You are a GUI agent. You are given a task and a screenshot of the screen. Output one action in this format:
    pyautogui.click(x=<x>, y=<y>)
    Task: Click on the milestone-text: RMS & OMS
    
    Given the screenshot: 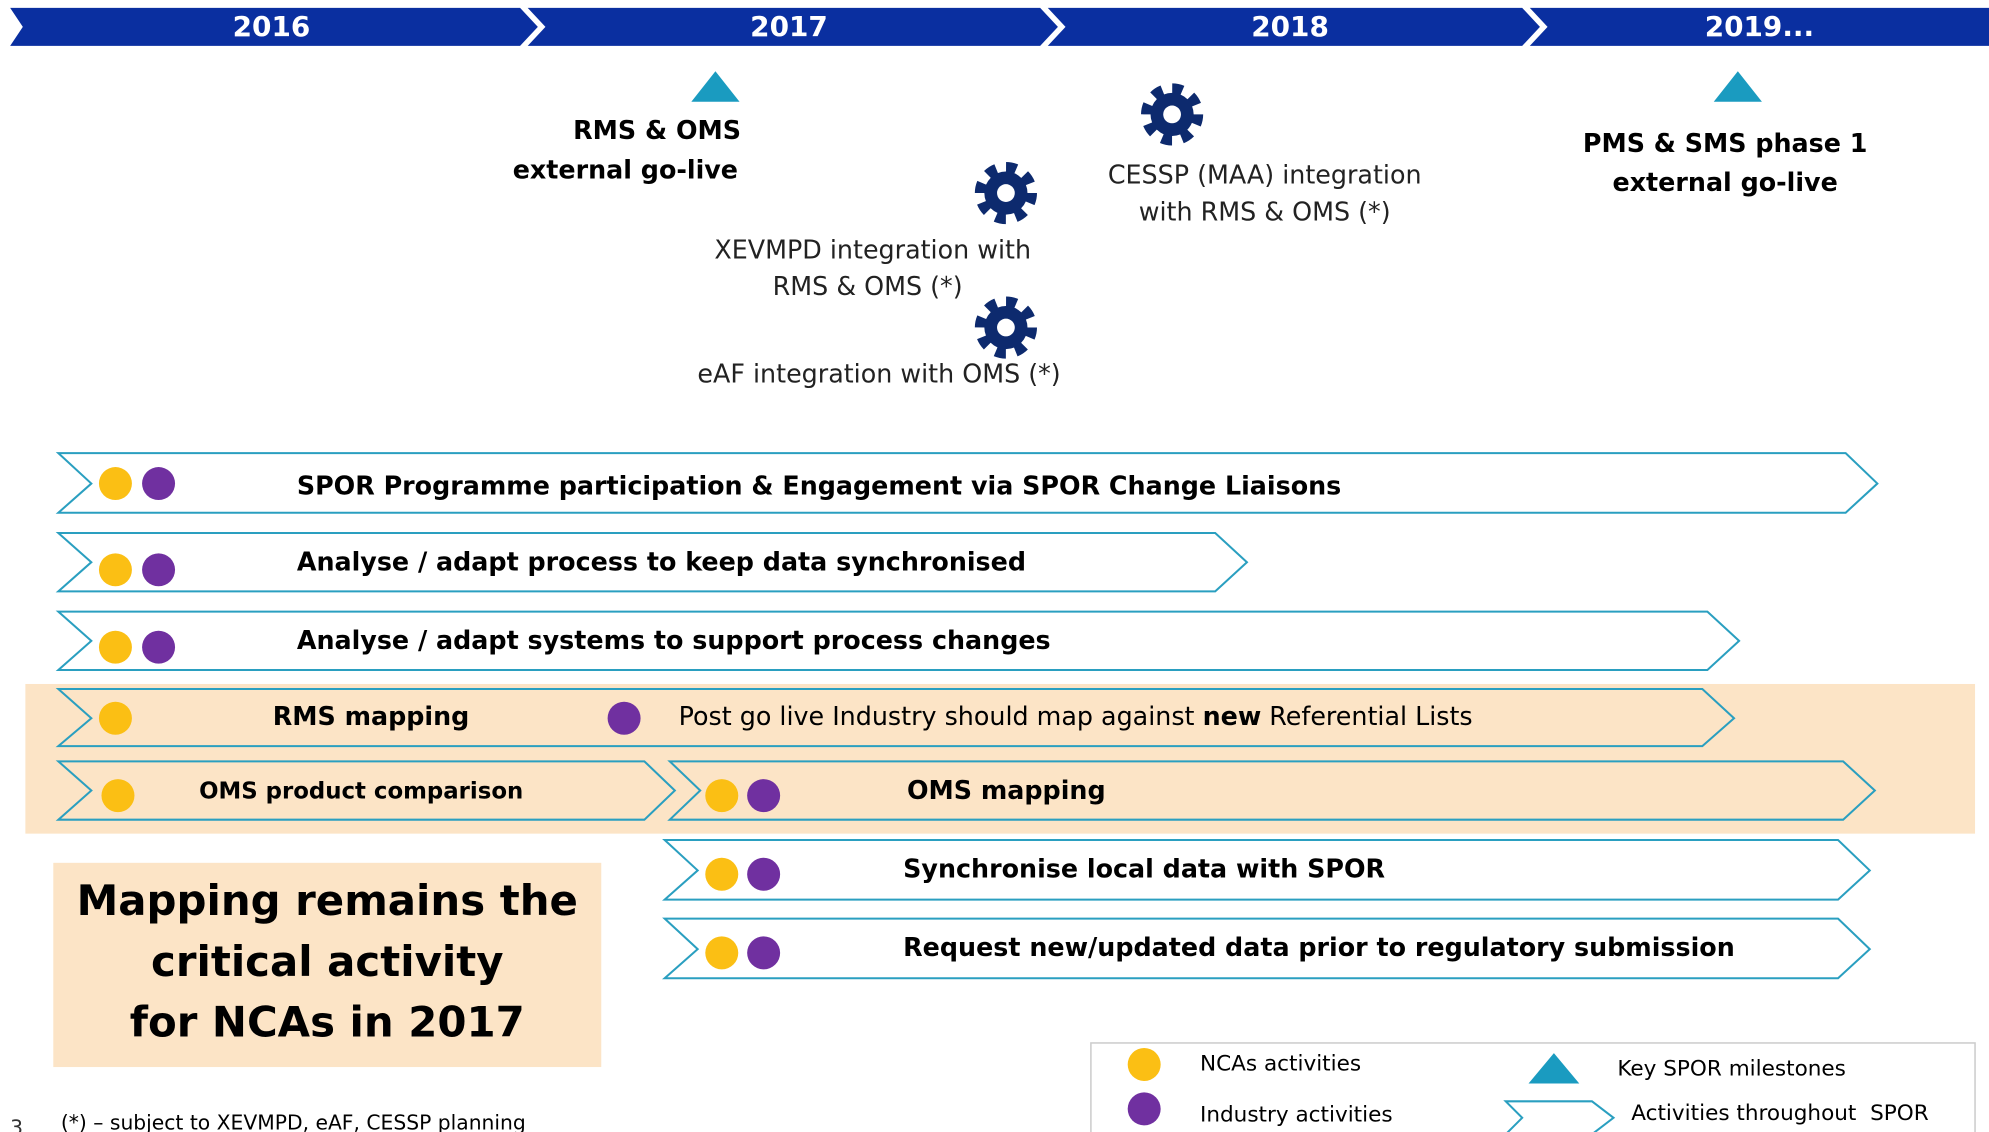 What is the action you would take?
    pyautogui.click(x=657, y=130)
    